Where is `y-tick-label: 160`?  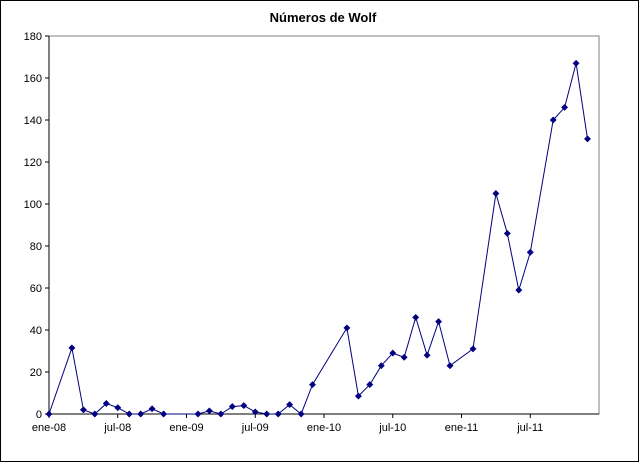
y-tick-label: 160 is located at coordinates (33, 79).